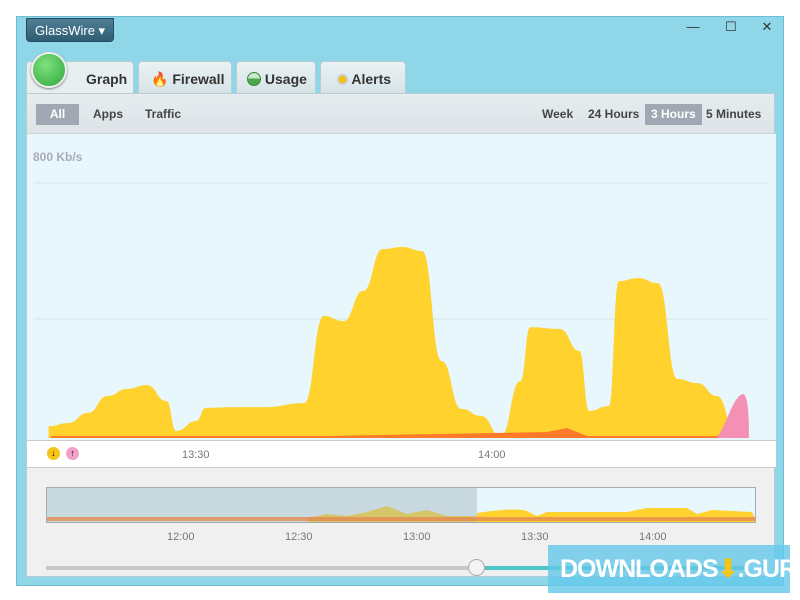 Image resolution: width=800 pixels, height=600 pixels. I want to click on alert-pin-icon, so click(342, 79).